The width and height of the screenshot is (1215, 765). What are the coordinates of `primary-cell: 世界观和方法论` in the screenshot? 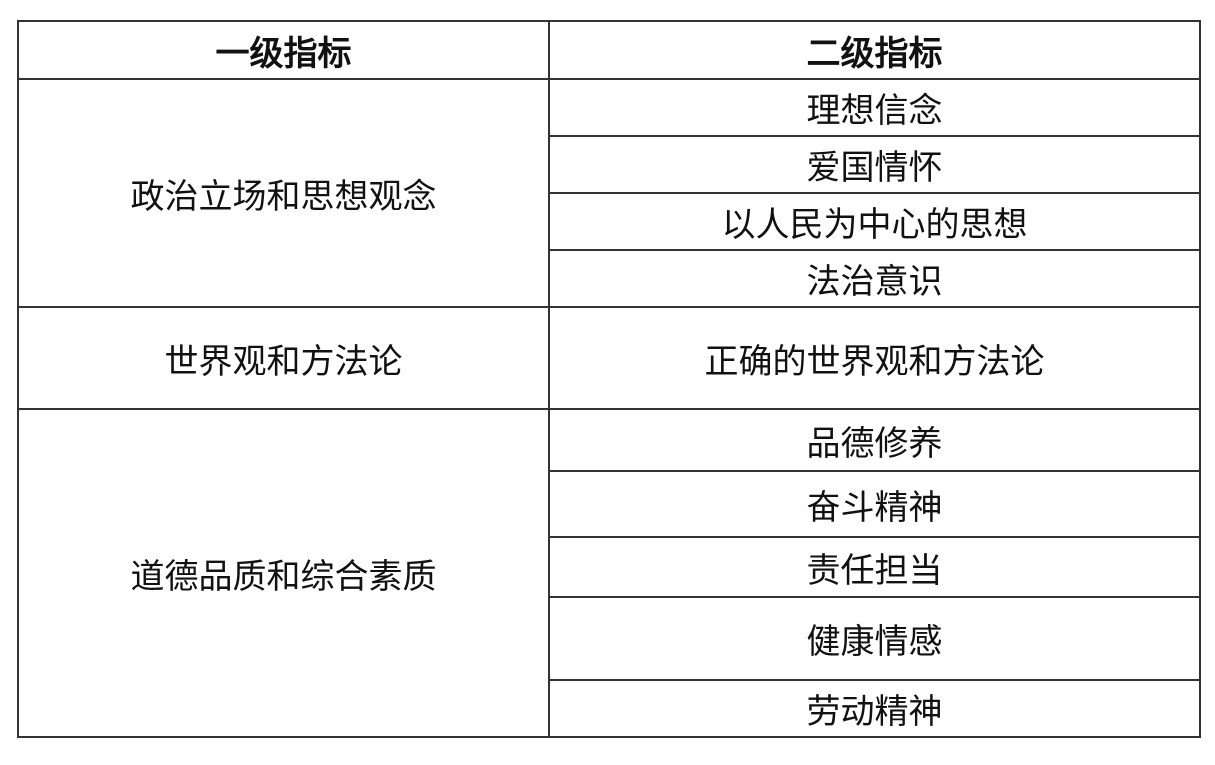 It's located at (283, 358).